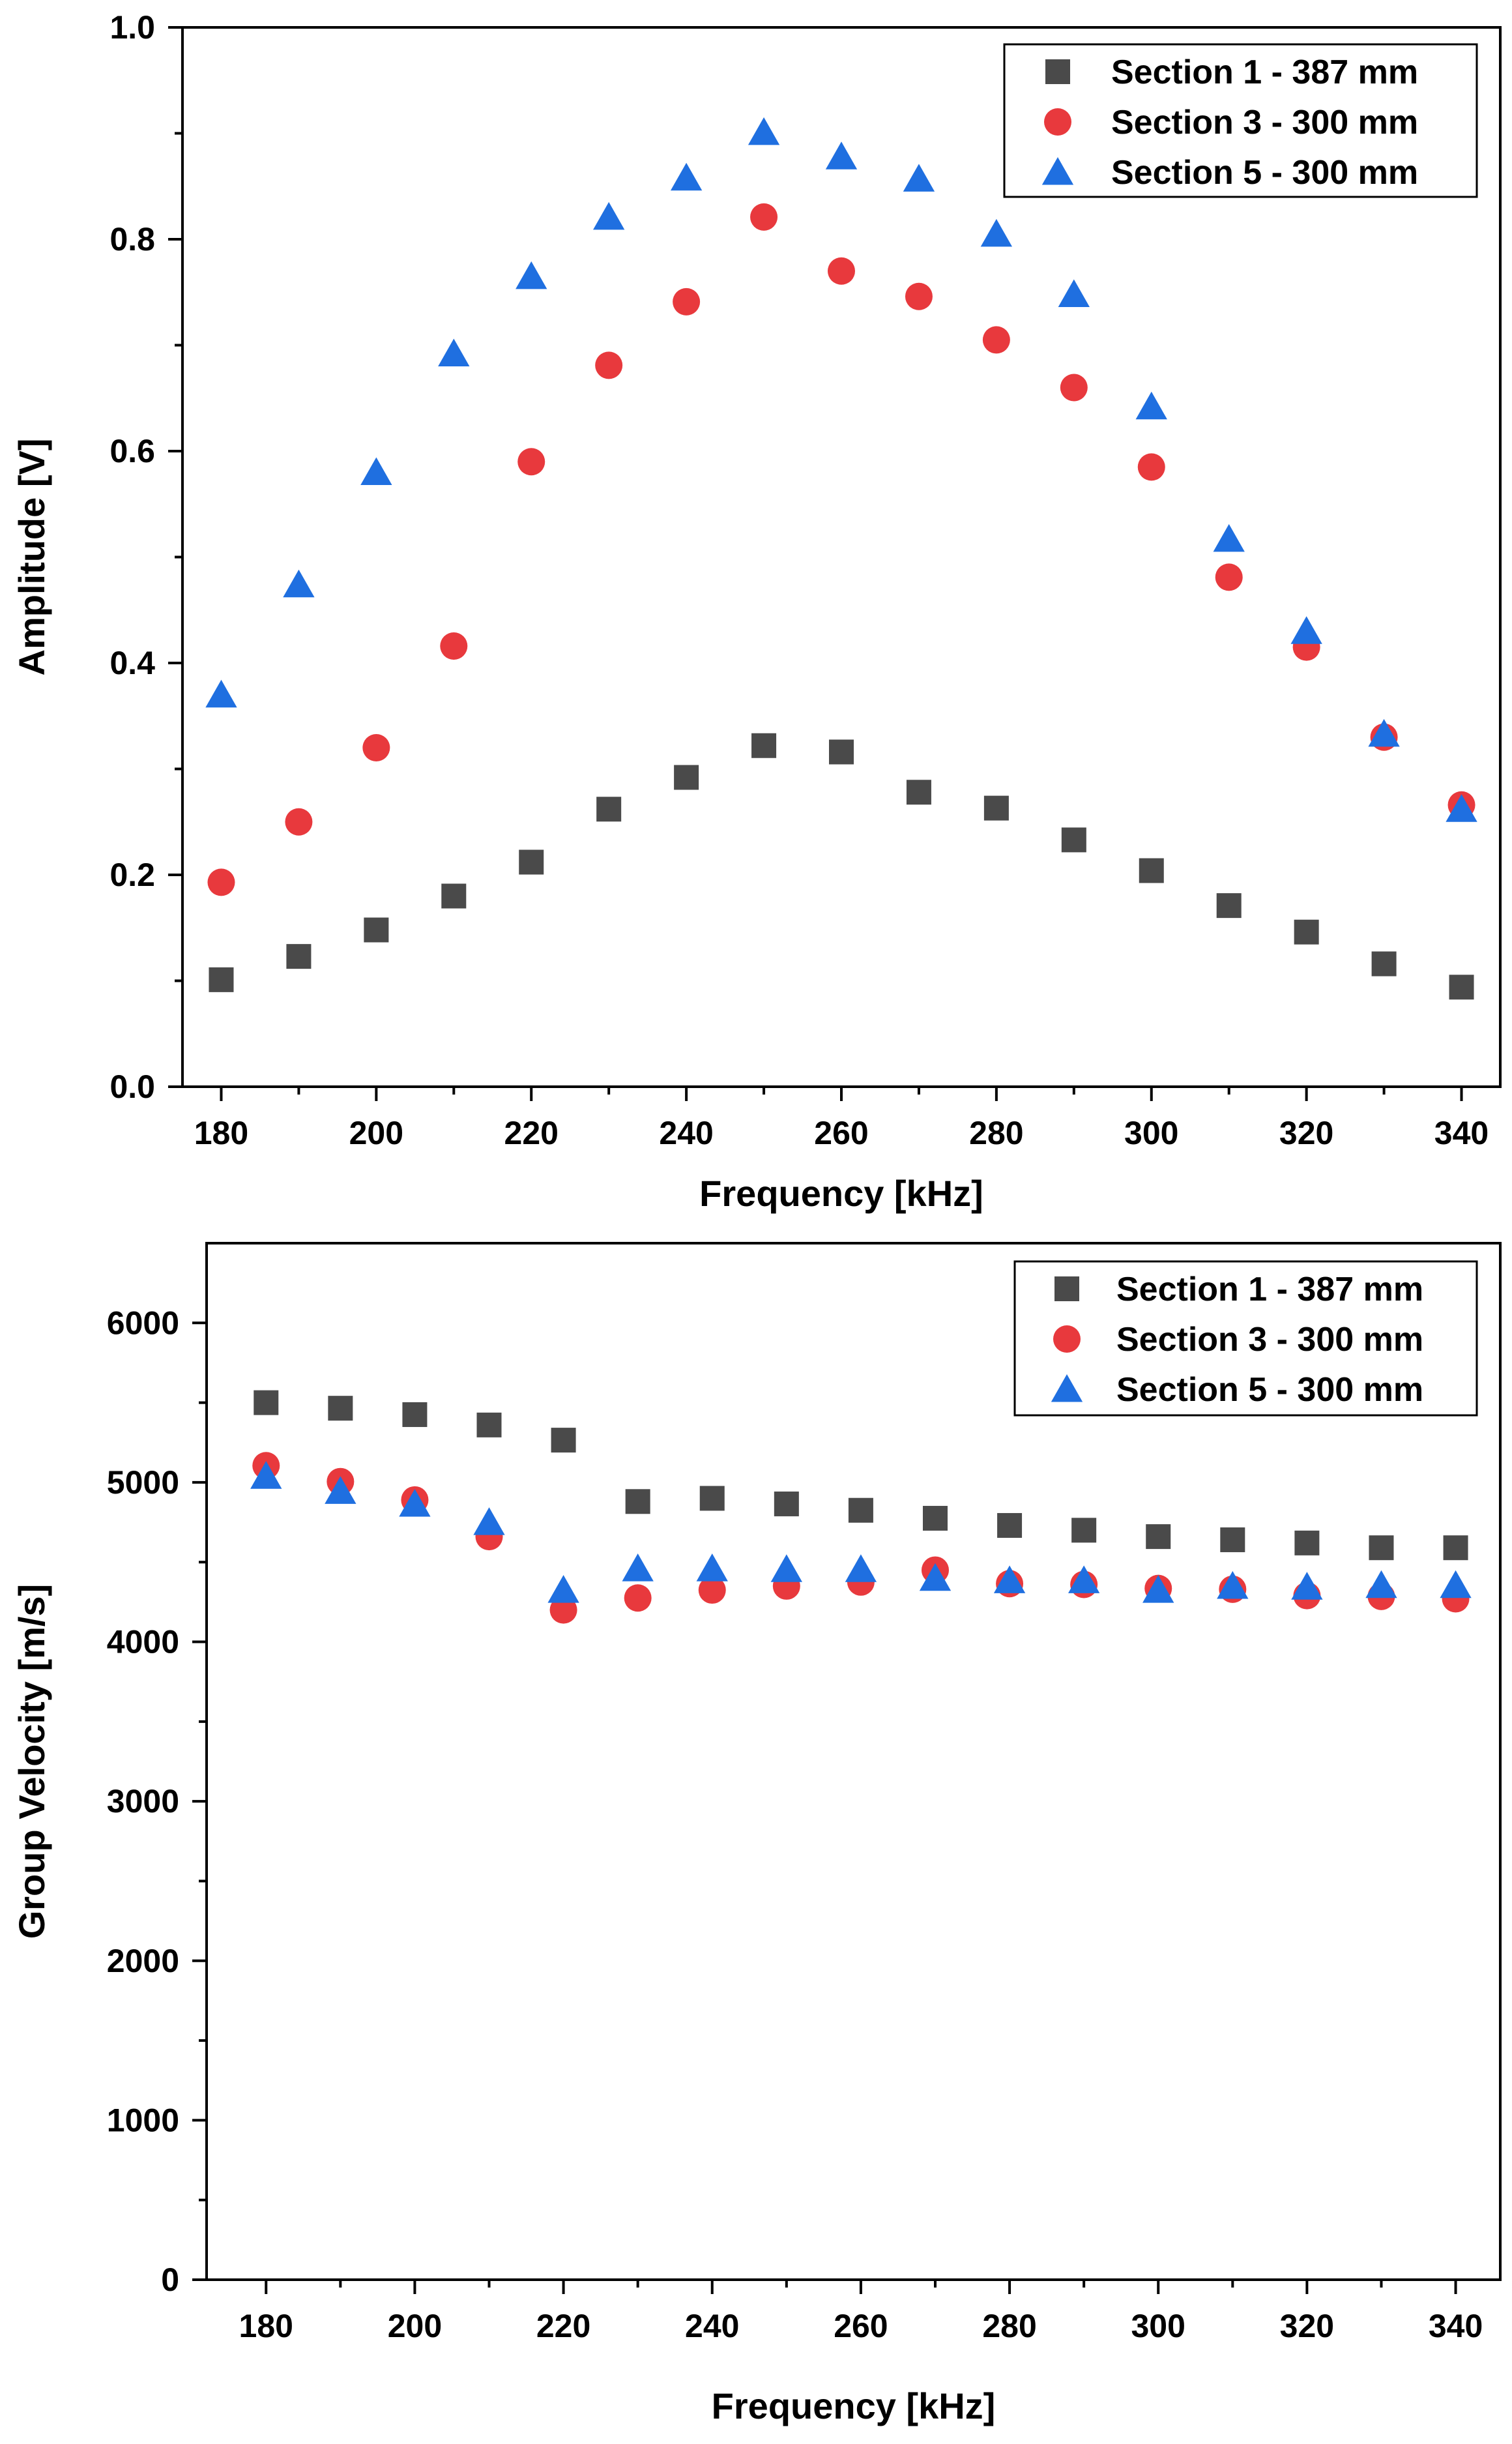 The width and height of the screenshot is (1512, 2444). Describe the element at coordinates (1264, 72) in the screenshot. I see `legend-label: Section 1 - 387 mm` at that location.